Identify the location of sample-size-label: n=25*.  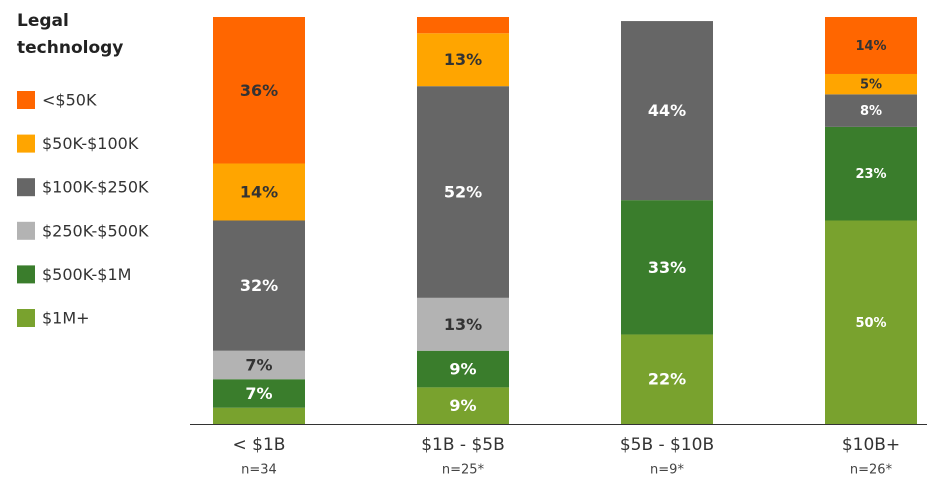
(463, 470).